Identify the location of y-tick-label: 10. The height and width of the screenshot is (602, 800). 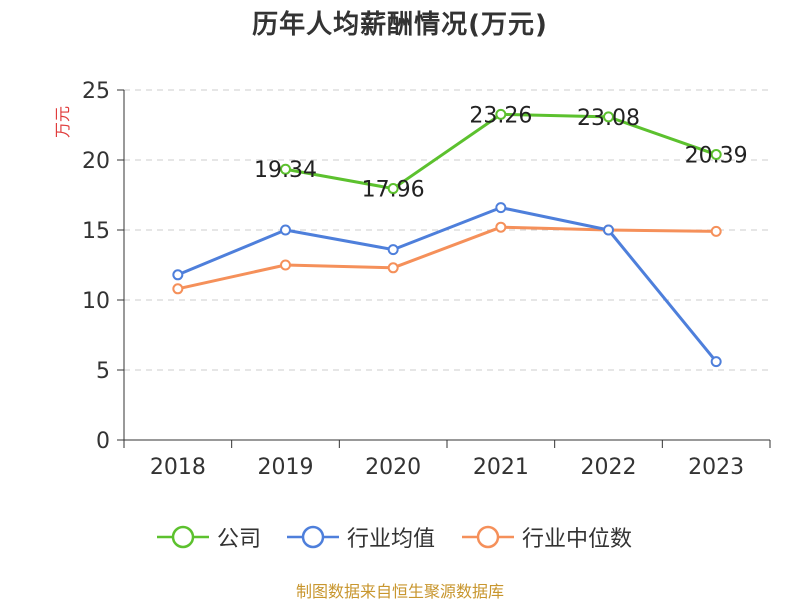
(96, 301).